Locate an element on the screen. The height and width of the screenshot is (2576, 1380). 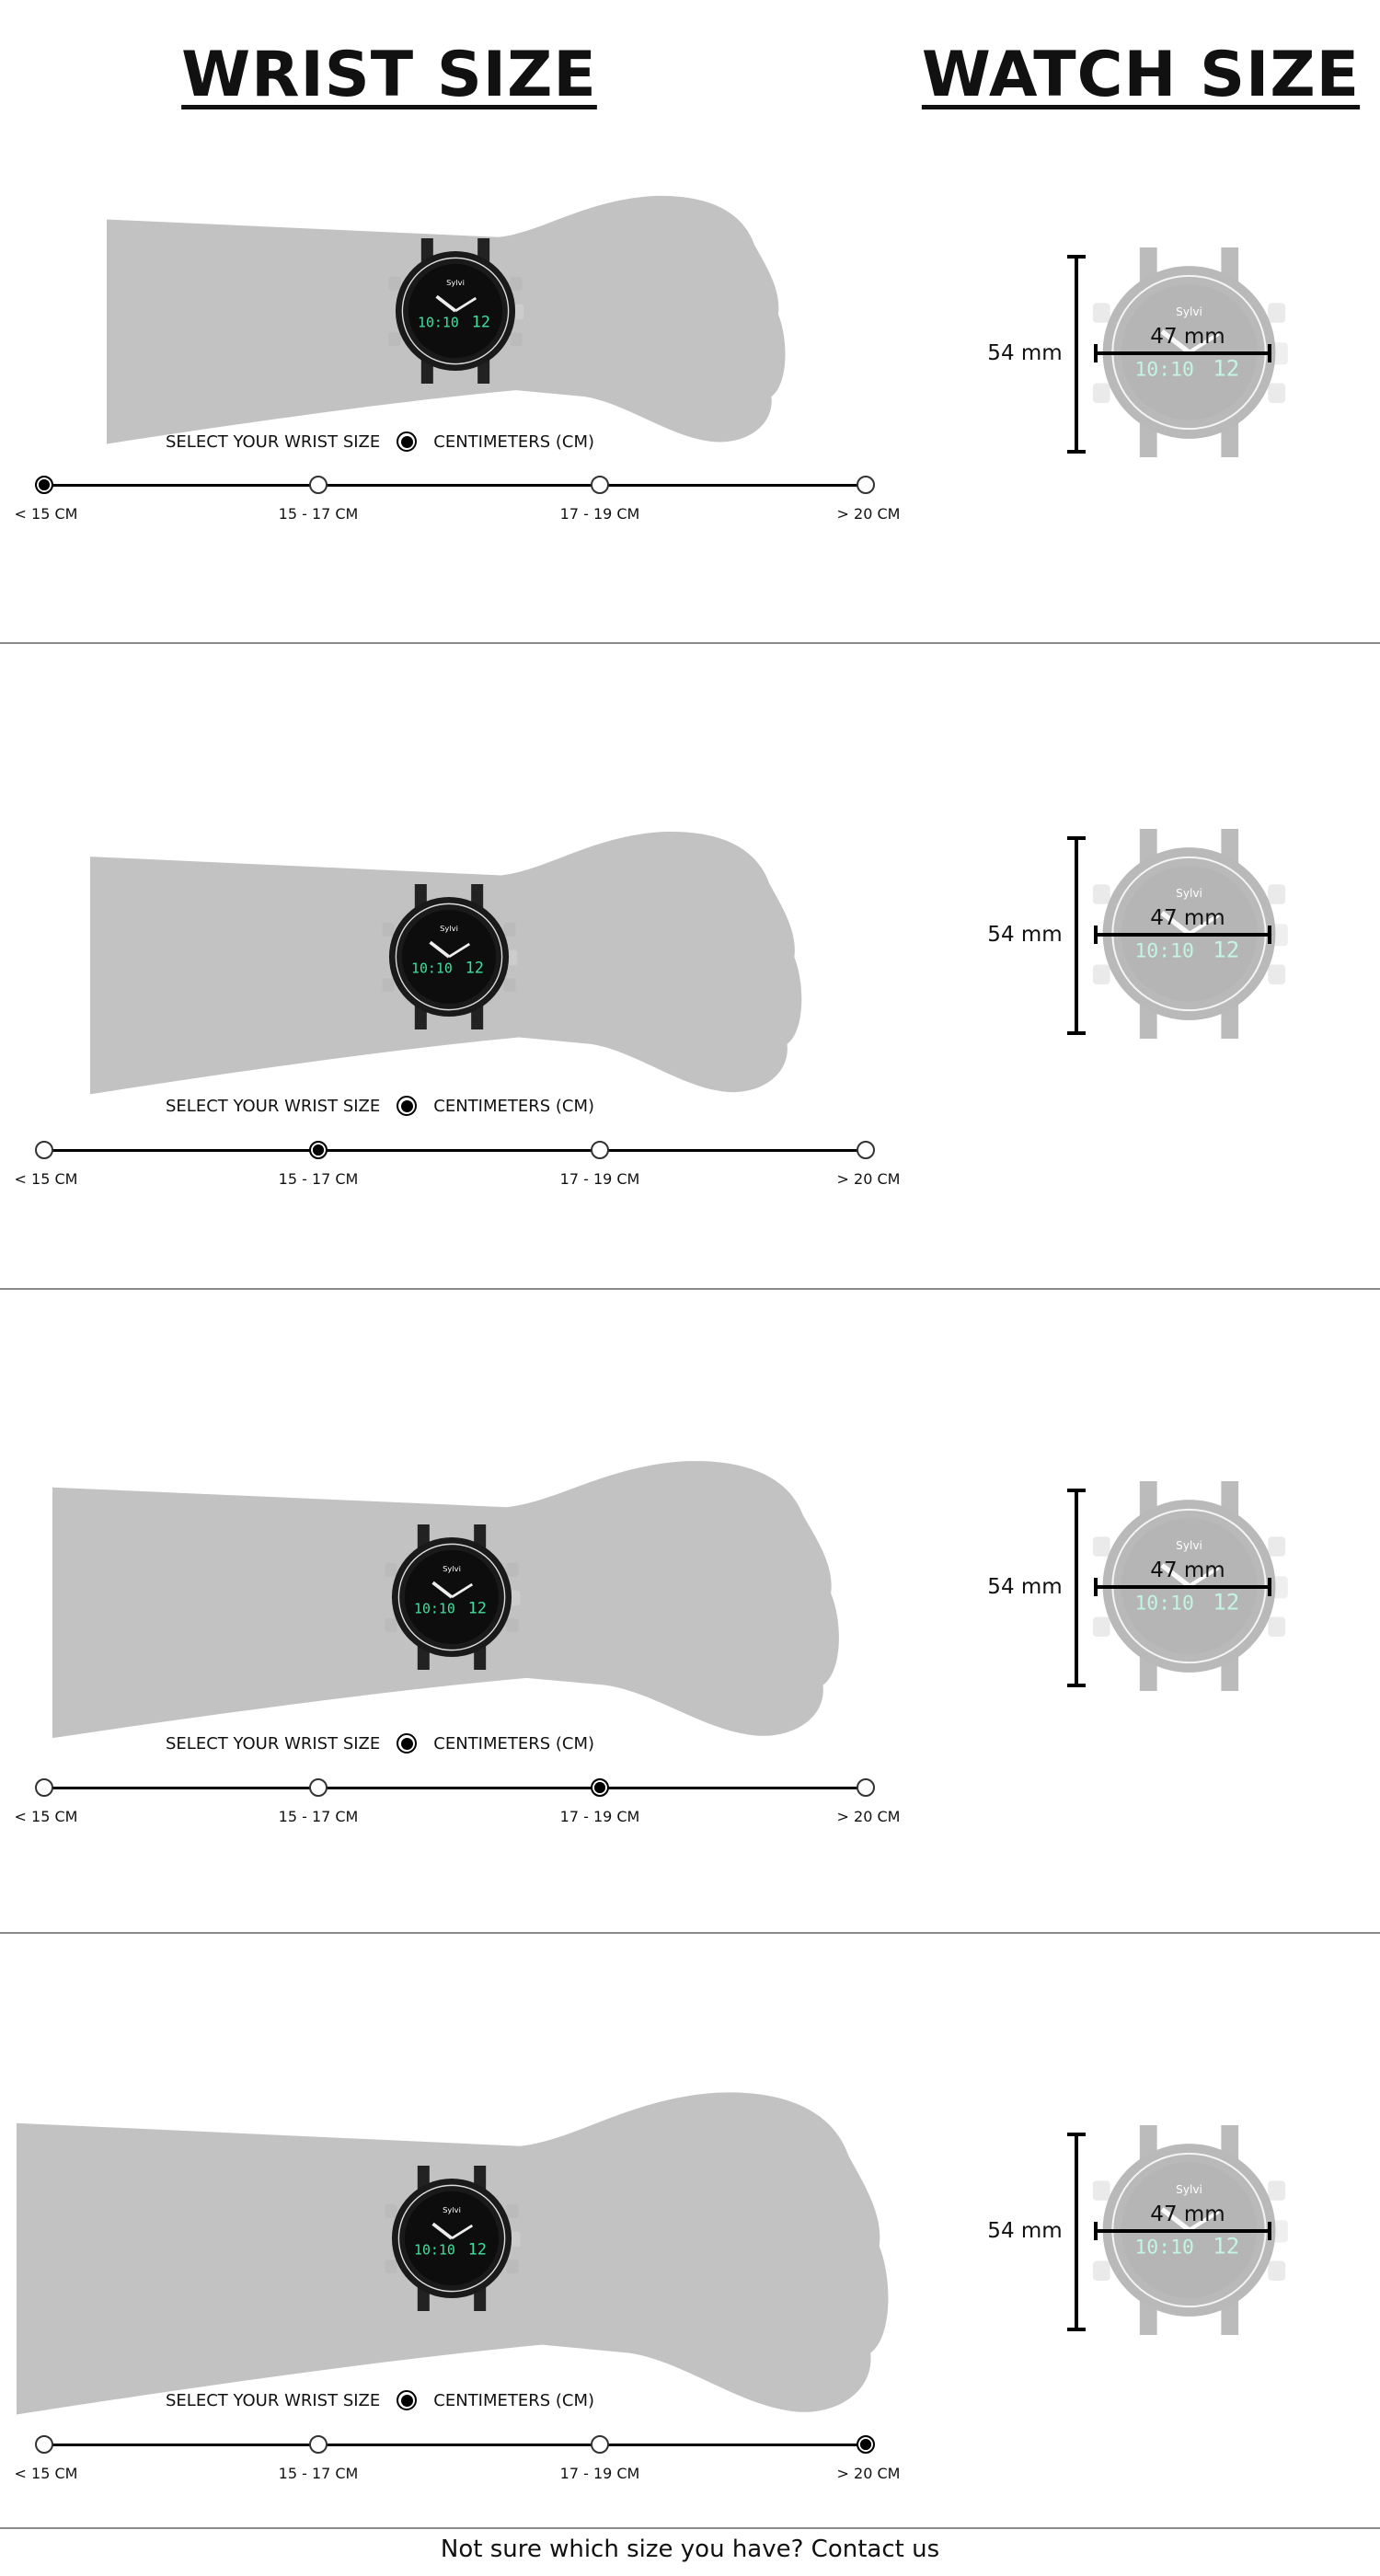
watch-dimension-image: Sylvi 10:10 12 is located at coordinates (1189, 1588).